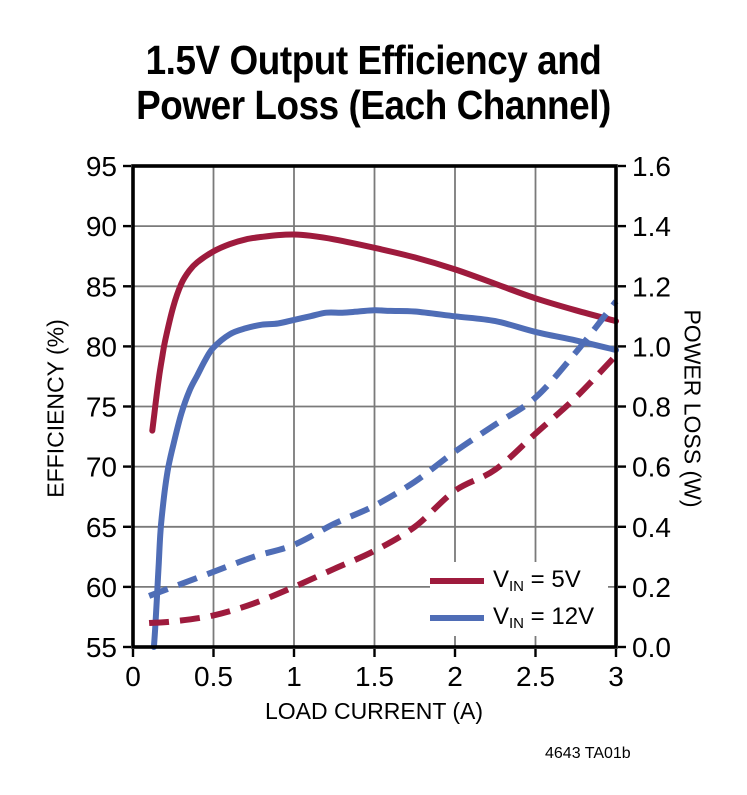 Image resolution: width=747 pixels, height=795 pixels. What do you see at coordinates (651, 407) in the screenshot?
I see `y-right-tick-label: 0.8` at bounding box center [651, 407].